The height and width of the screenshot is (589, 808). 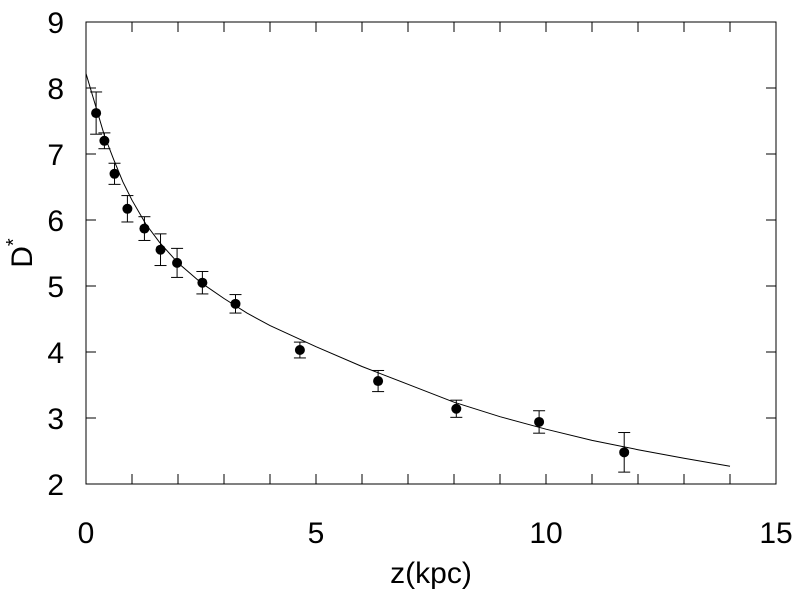 What do you see at coordinates (22, 257) in the screenshot?
I see `y-axis-title-main: D` at bounding box center [22, 257].